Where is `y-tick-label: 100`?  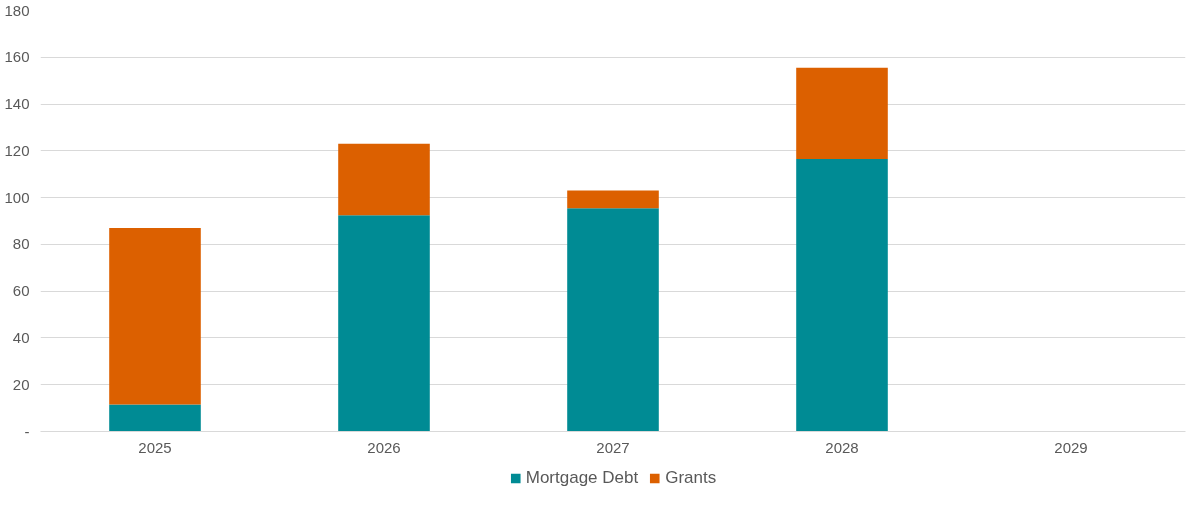 y-tick-label: 100 is located at coordinates (17, 197).